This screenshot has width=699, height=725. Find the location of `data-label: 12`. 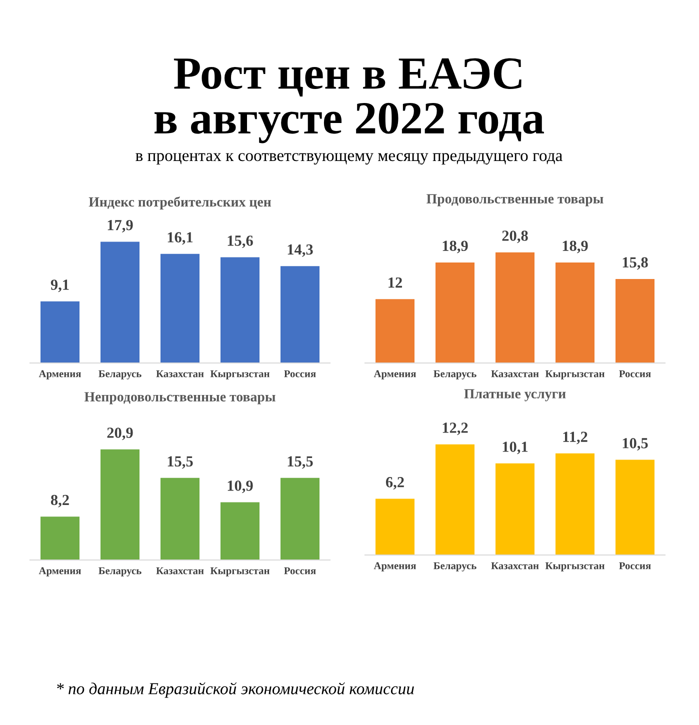

data-label: 12 is located at coordinates (395, 282).